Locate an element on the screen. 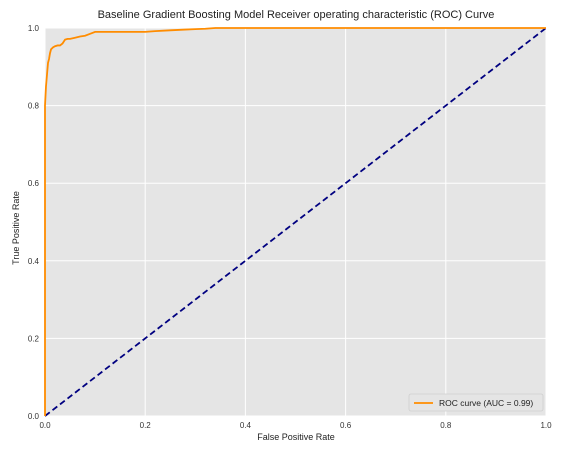 This screenshot has width=576, height=451. y-tick-label: 0.6 is located at coordinates (34, 183).